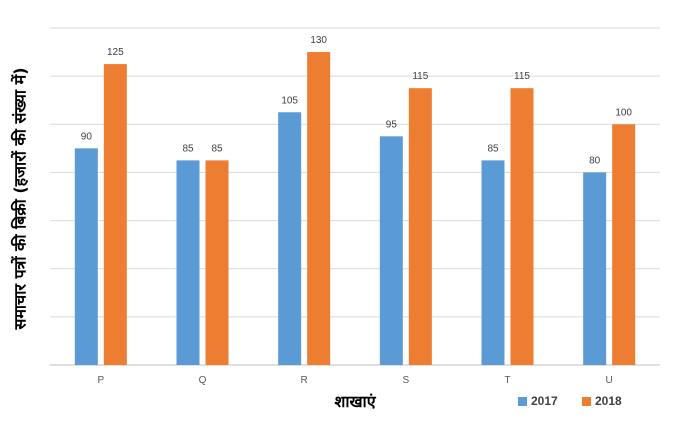 The height and width of the screenshot is (426, 679). I want to click on bar-2017-Q, so click(188, 262).